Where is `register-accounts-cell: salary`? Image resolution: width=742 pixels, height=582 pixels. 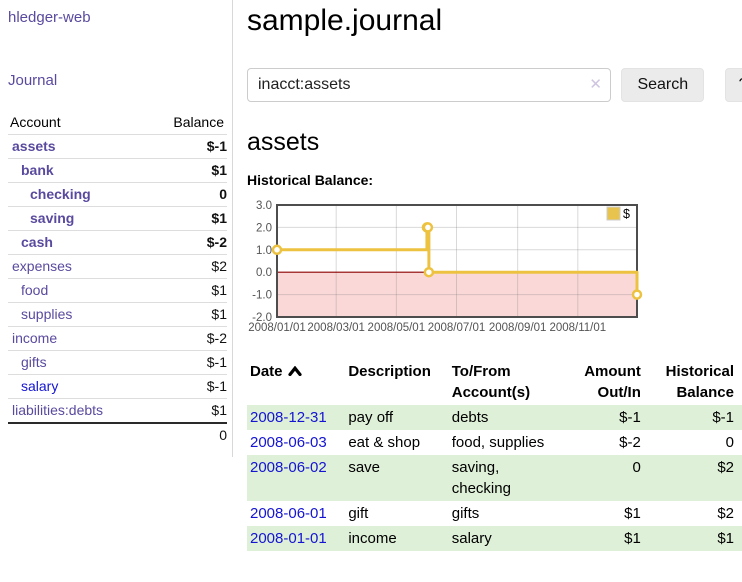
register-accounts-cell: salary is located at coordinates (471, 538).